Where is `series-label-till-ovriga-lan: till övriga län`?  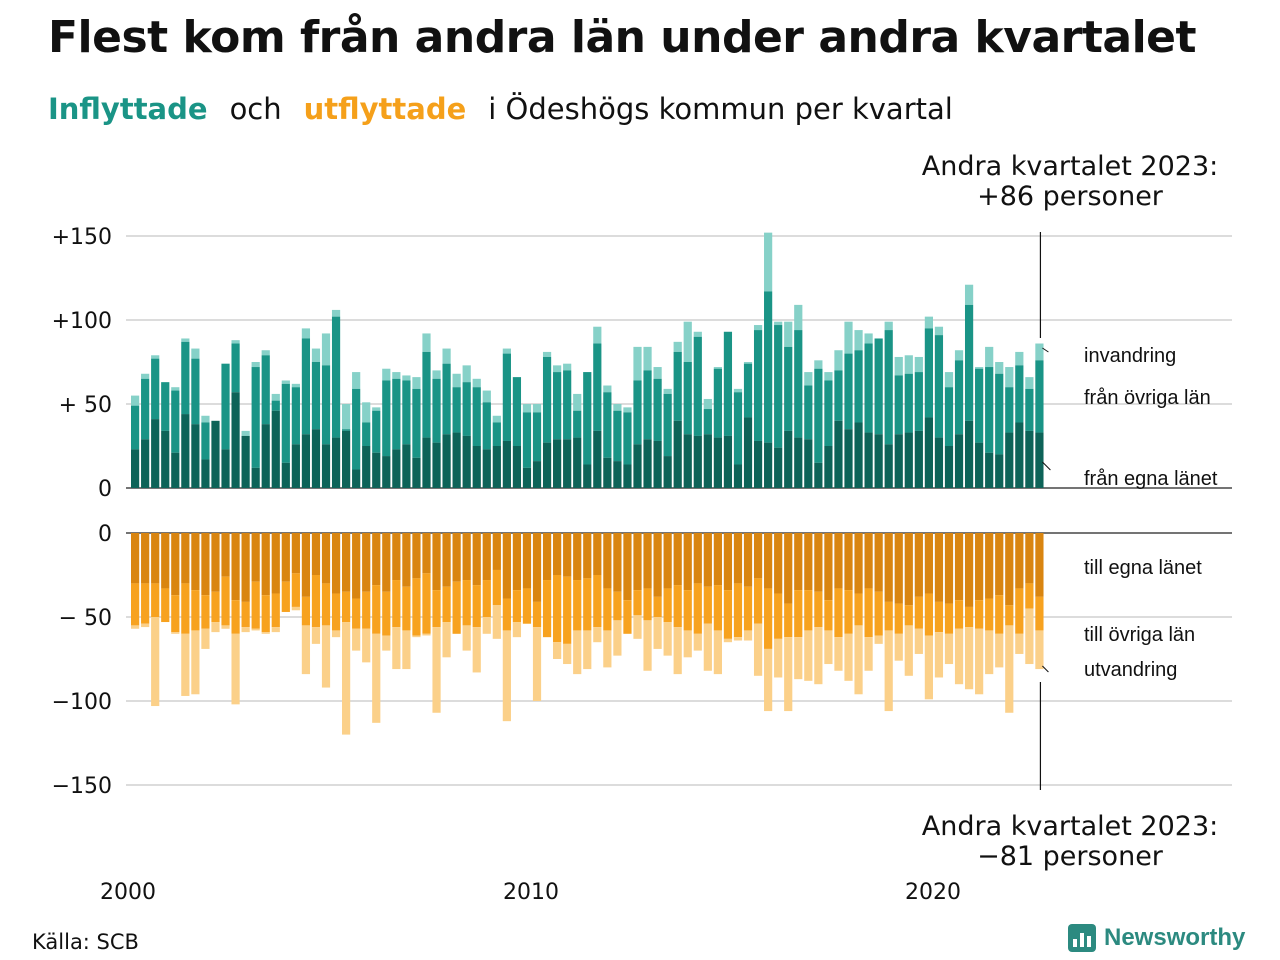
series-label-till-ovriga-lan: till övriga län is located at coordinates (1139, 635).